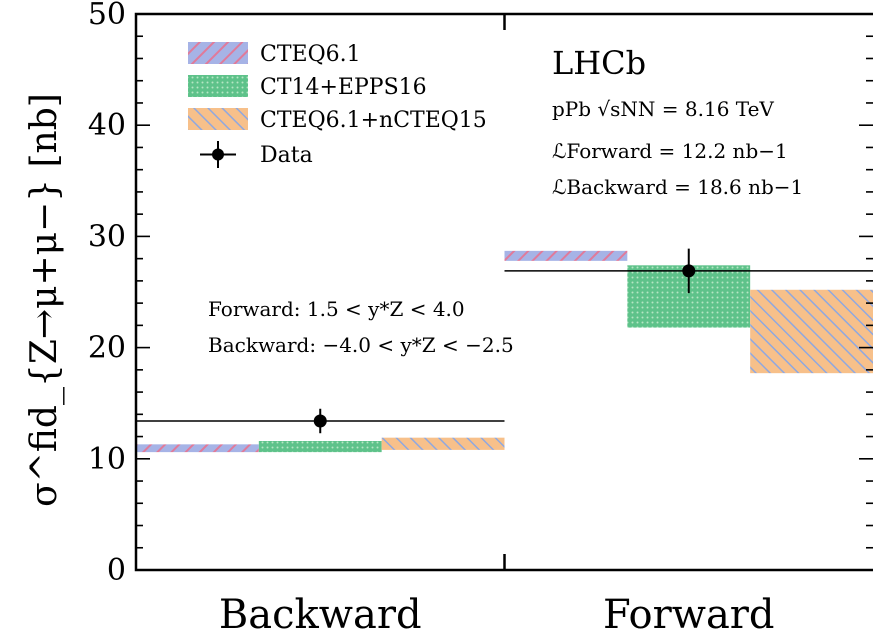 Image resolution: width=873 pixels, height=637 pixels. What do you see at coordinates (107, 125) in the screenshot?
I see `y-tick-label: 40` at bounding box center [107, 125].